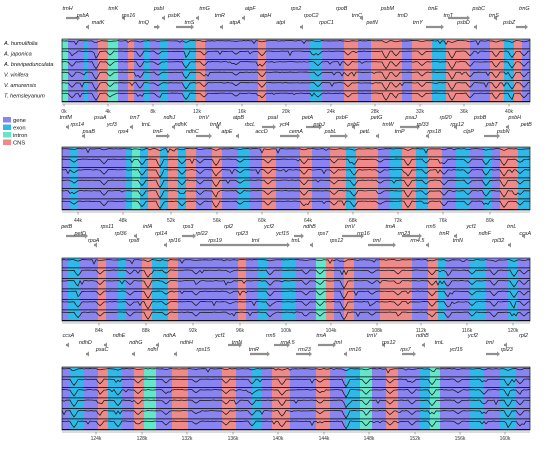  I want to click on legend-label: exon, so click(19, 129).